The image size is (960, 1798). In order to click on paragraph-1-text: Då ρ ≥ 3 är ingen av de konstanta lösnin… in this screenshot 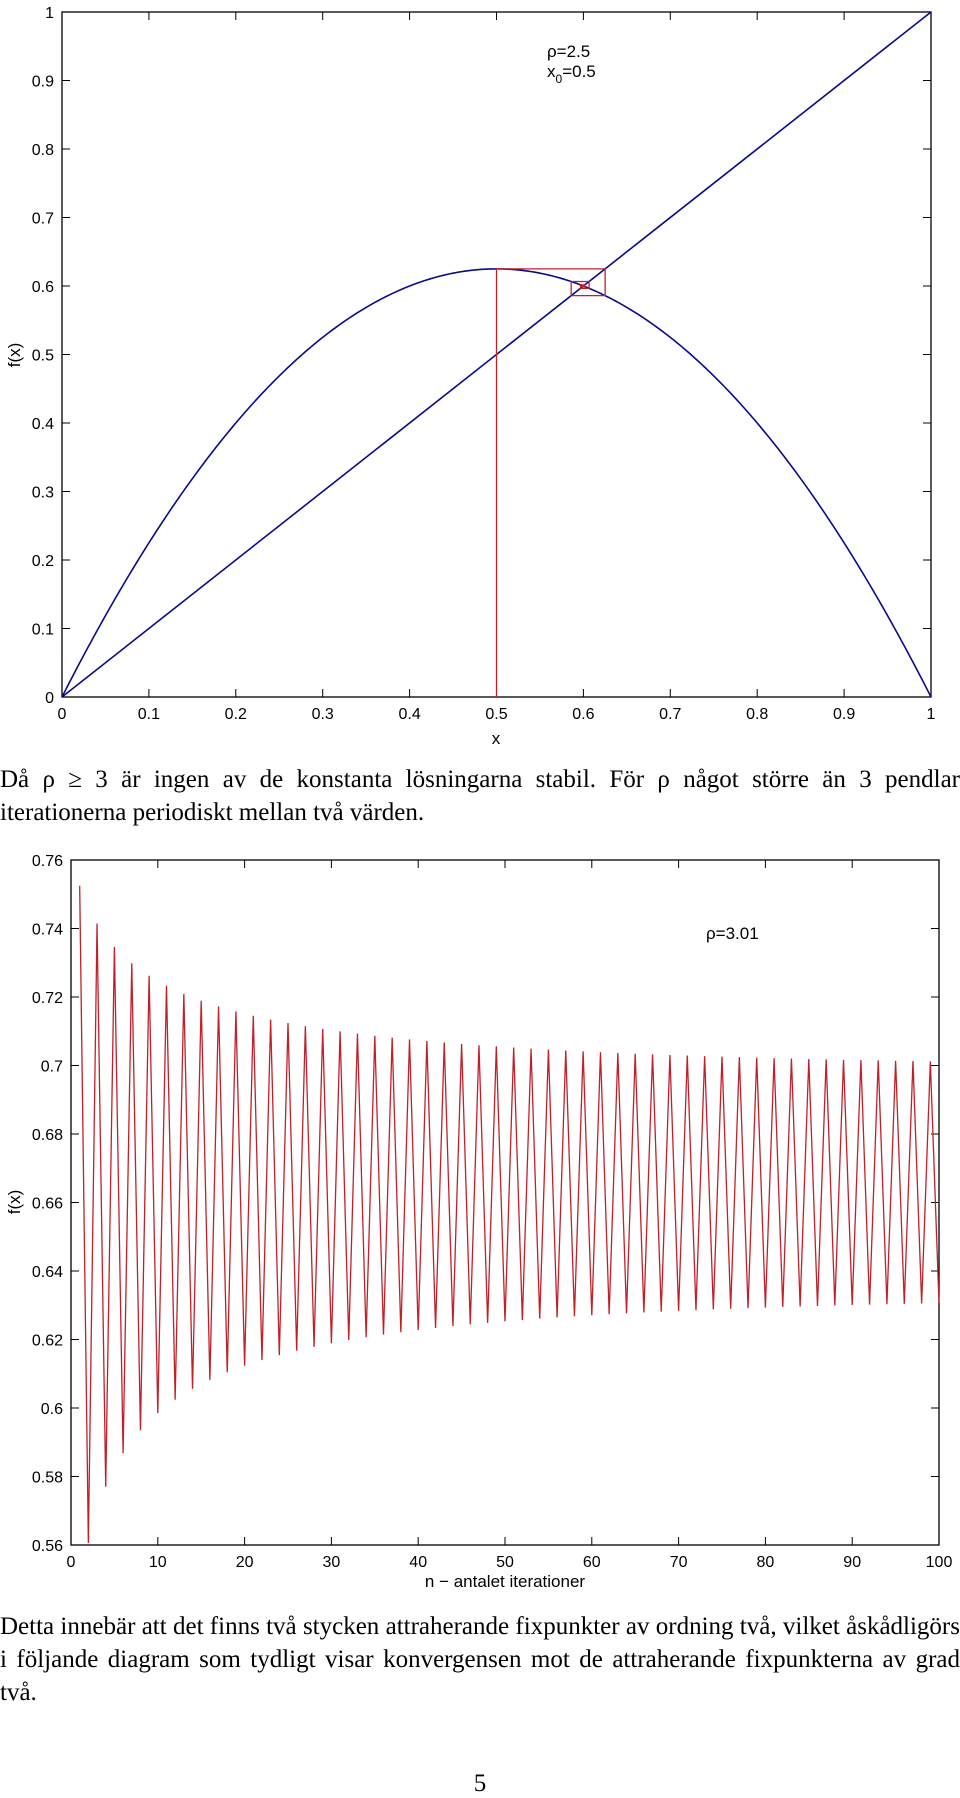, I will do `click(480, 796)`.